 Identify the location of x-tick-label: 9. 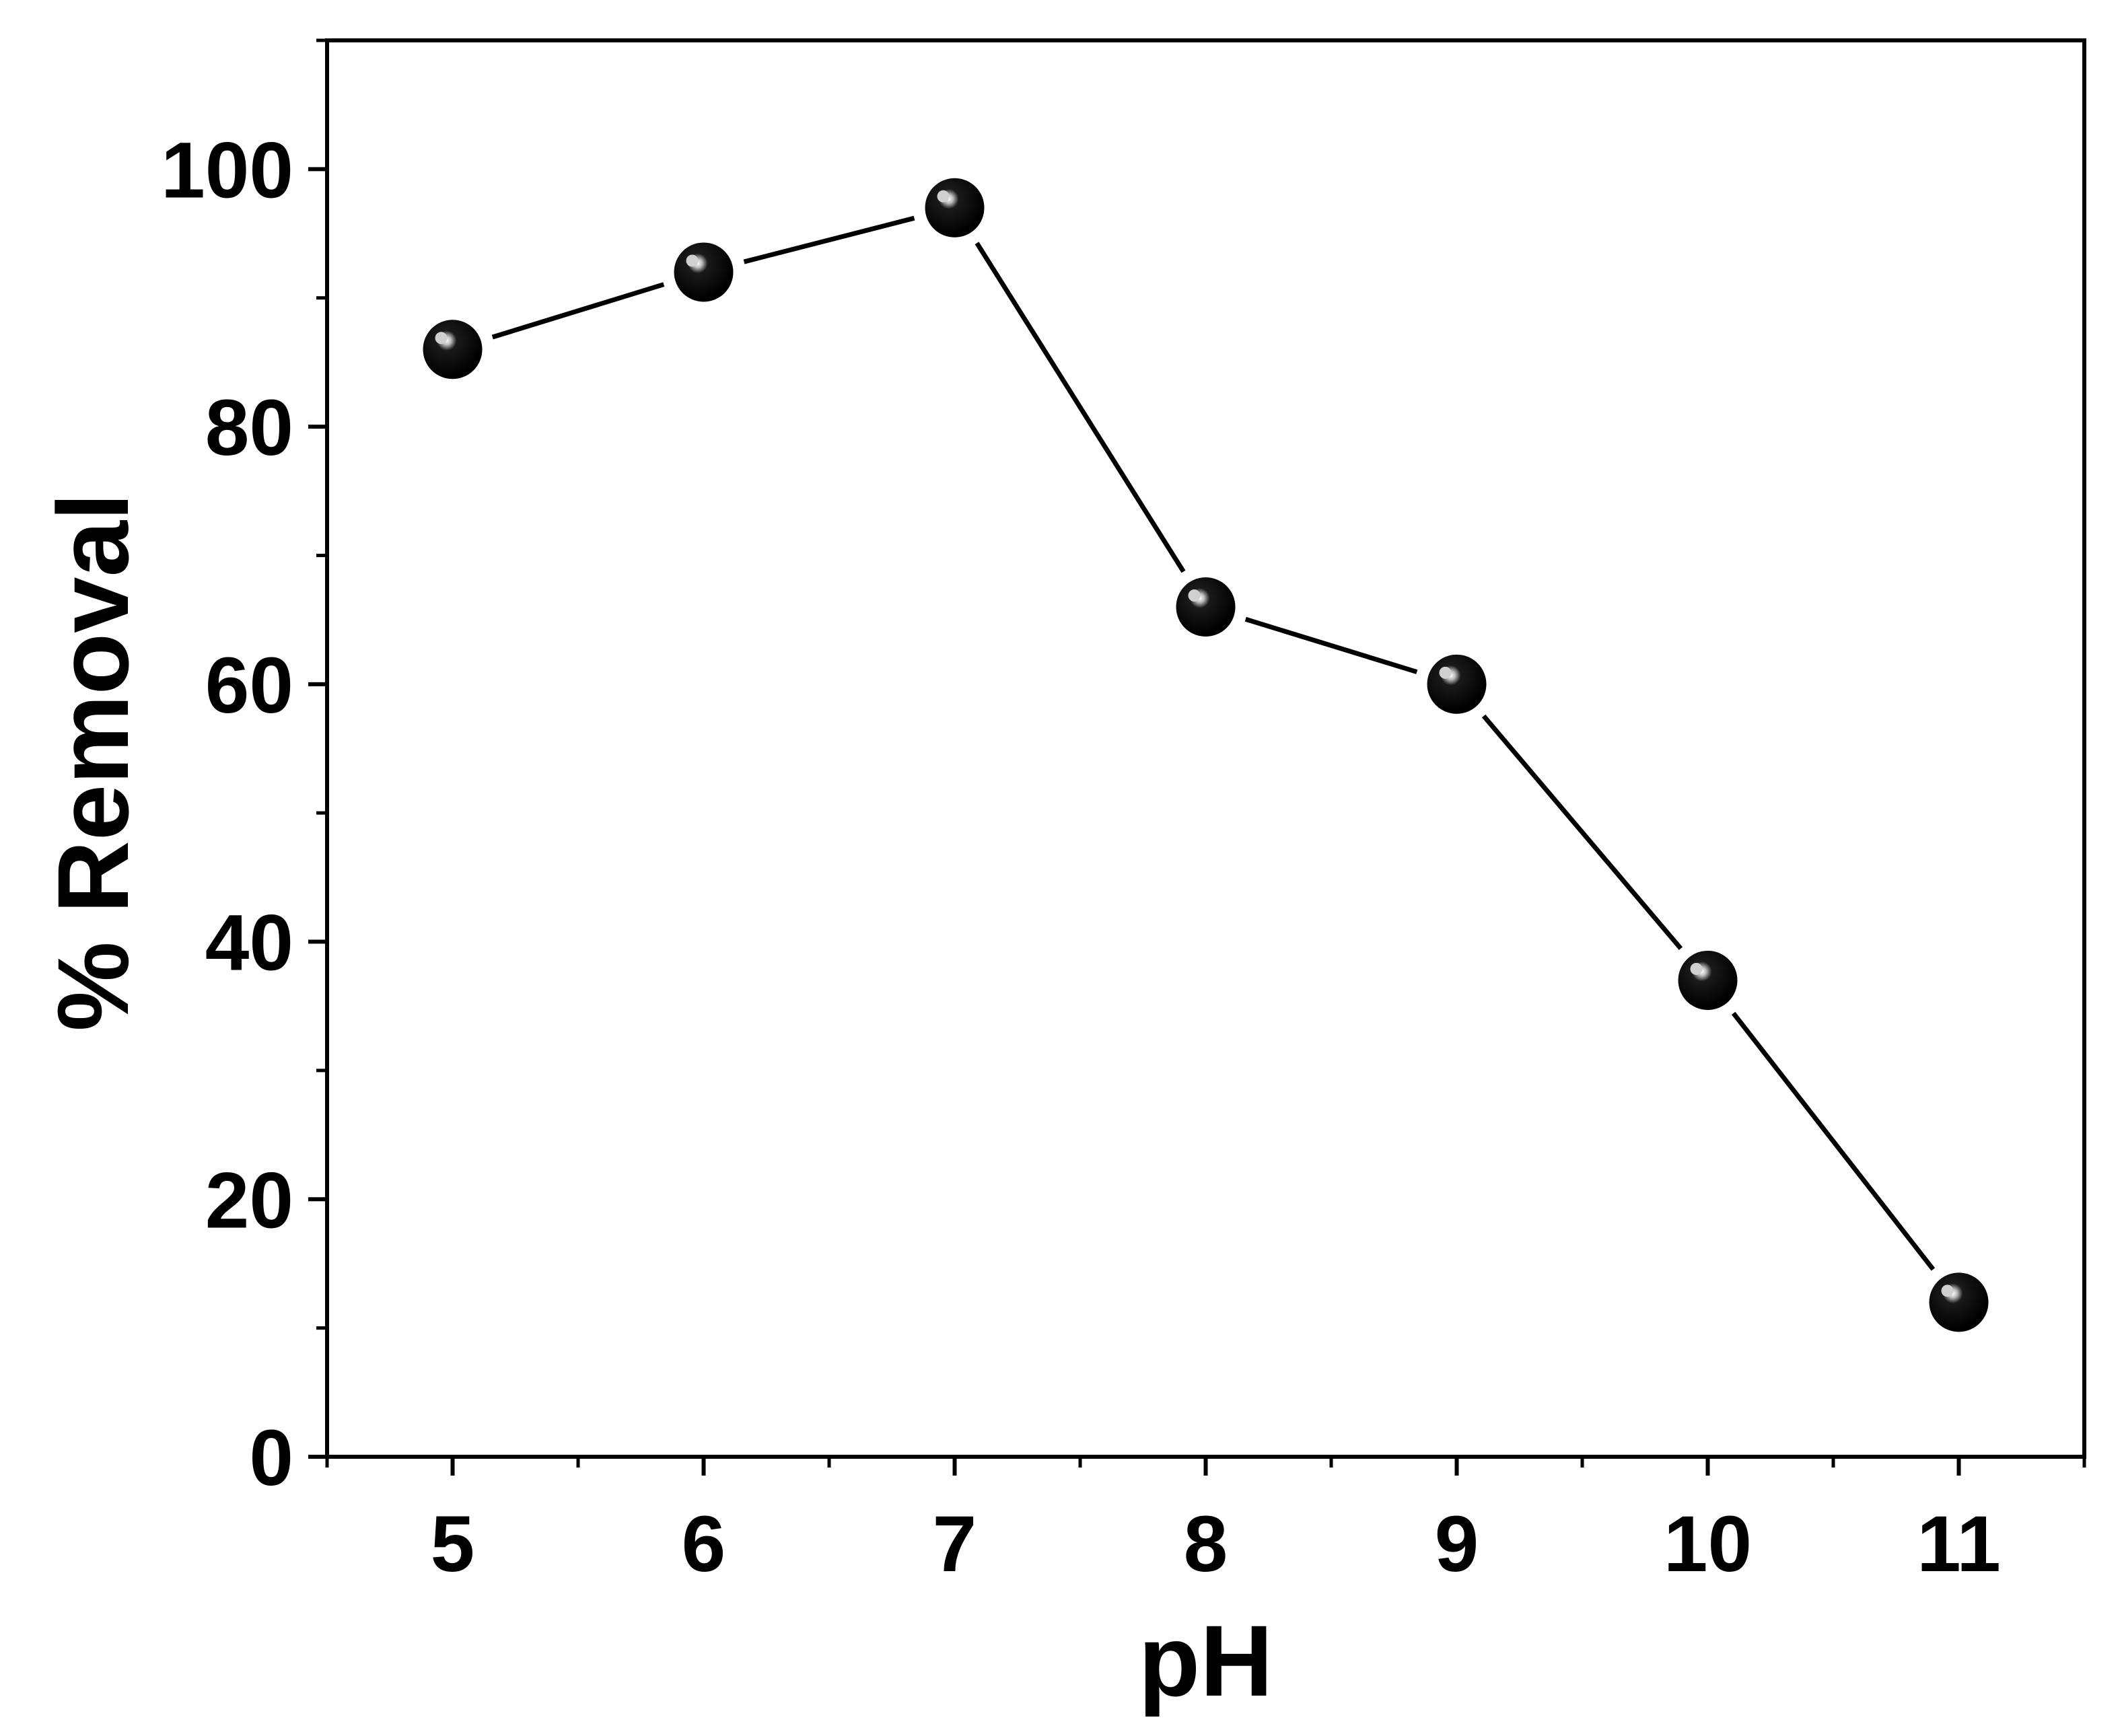
(1457, 1544).